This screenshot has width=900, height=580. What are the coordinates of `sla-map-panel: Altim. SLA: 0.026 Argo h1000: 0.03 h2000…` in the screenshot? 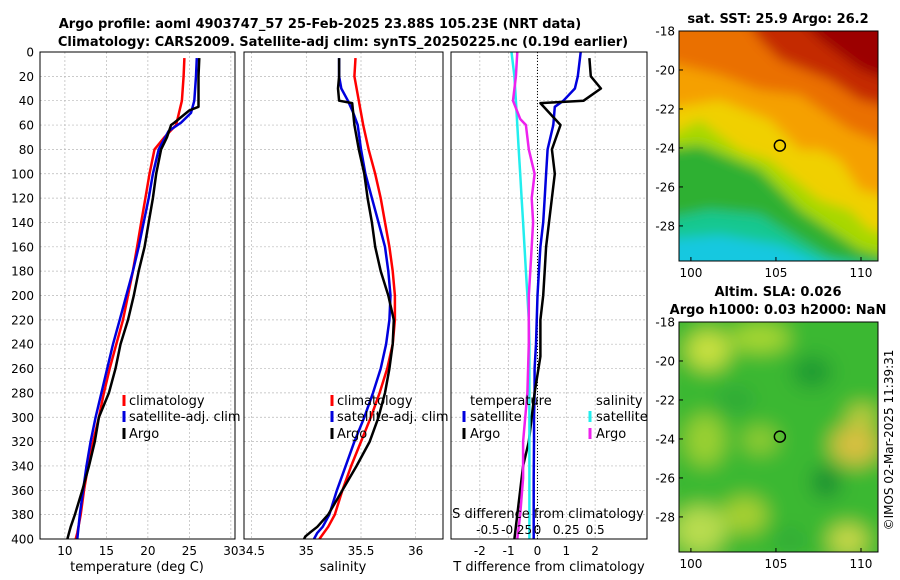 It's located at (770, 428).